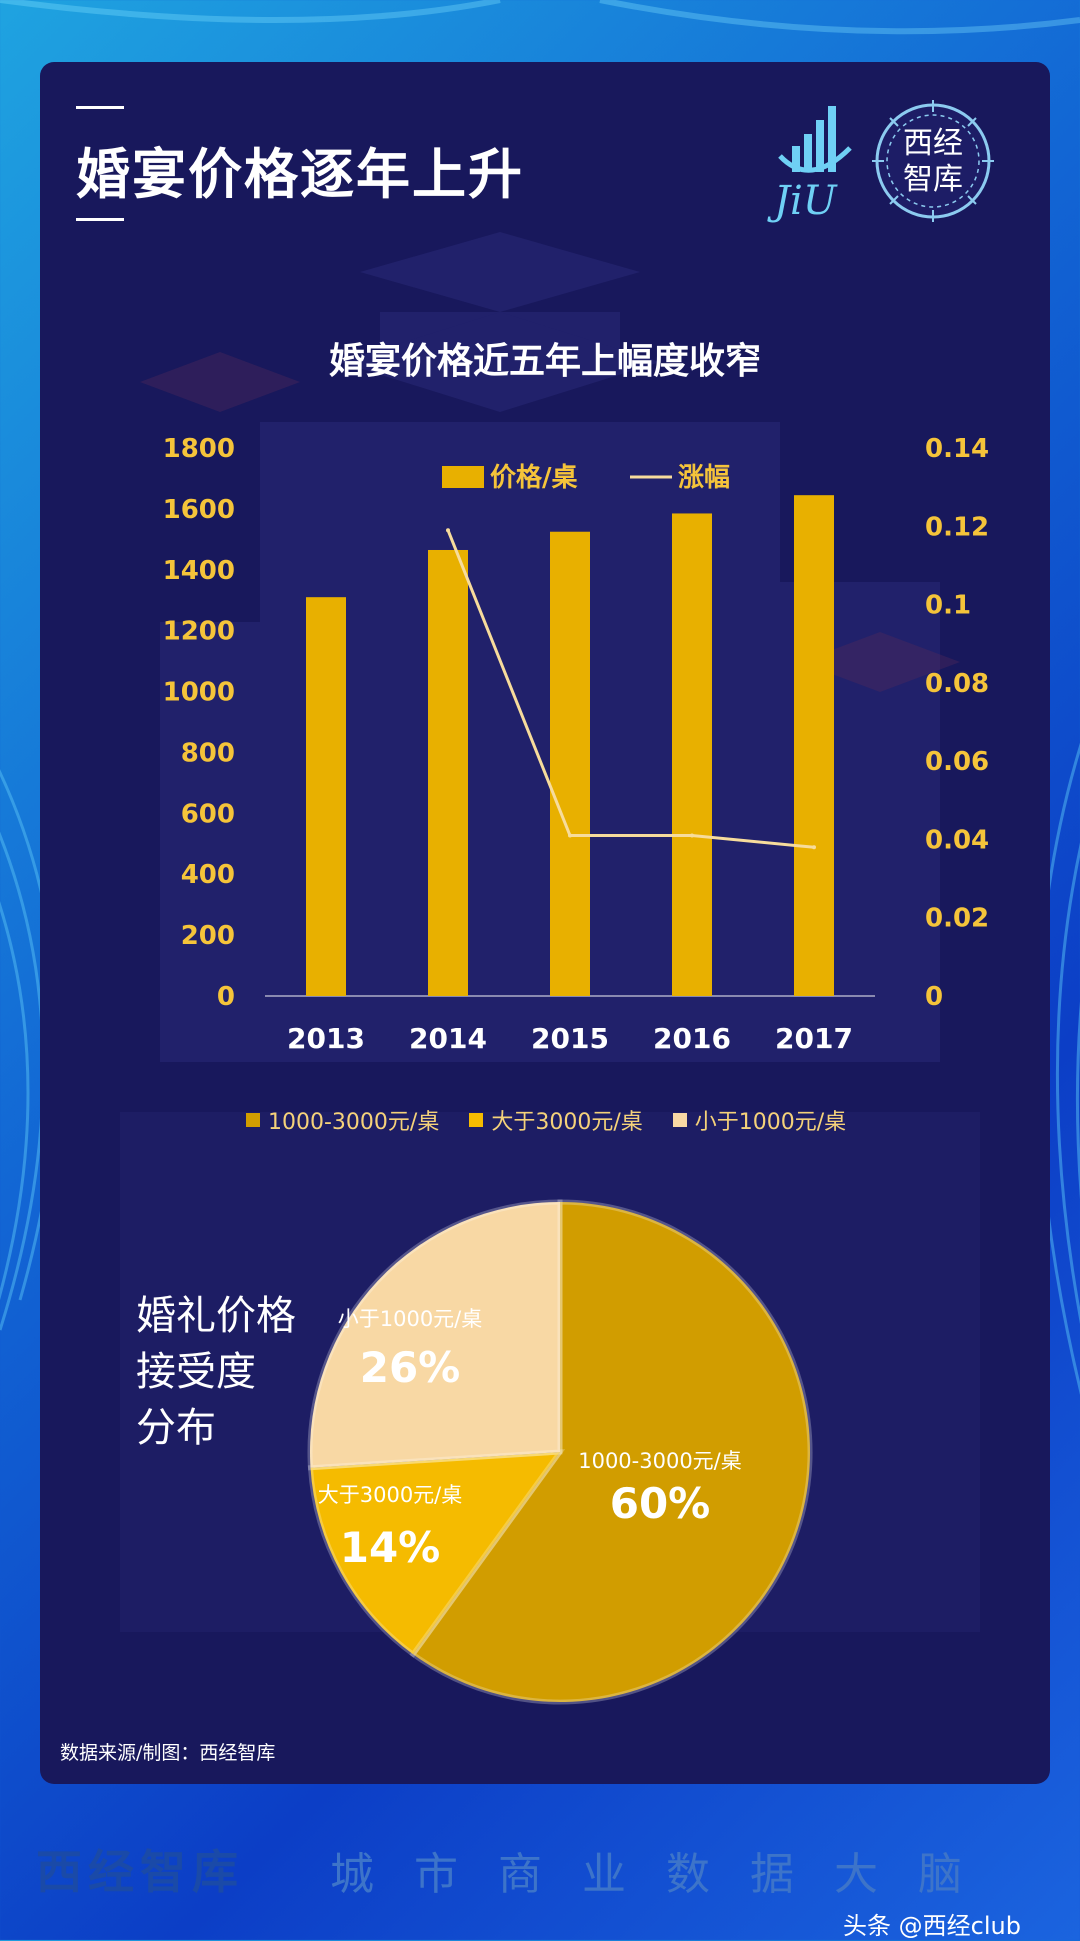  Describe the element at coordinates (570, 1038) in the screenshot. I see `x-tick-label: 2015` at that location.